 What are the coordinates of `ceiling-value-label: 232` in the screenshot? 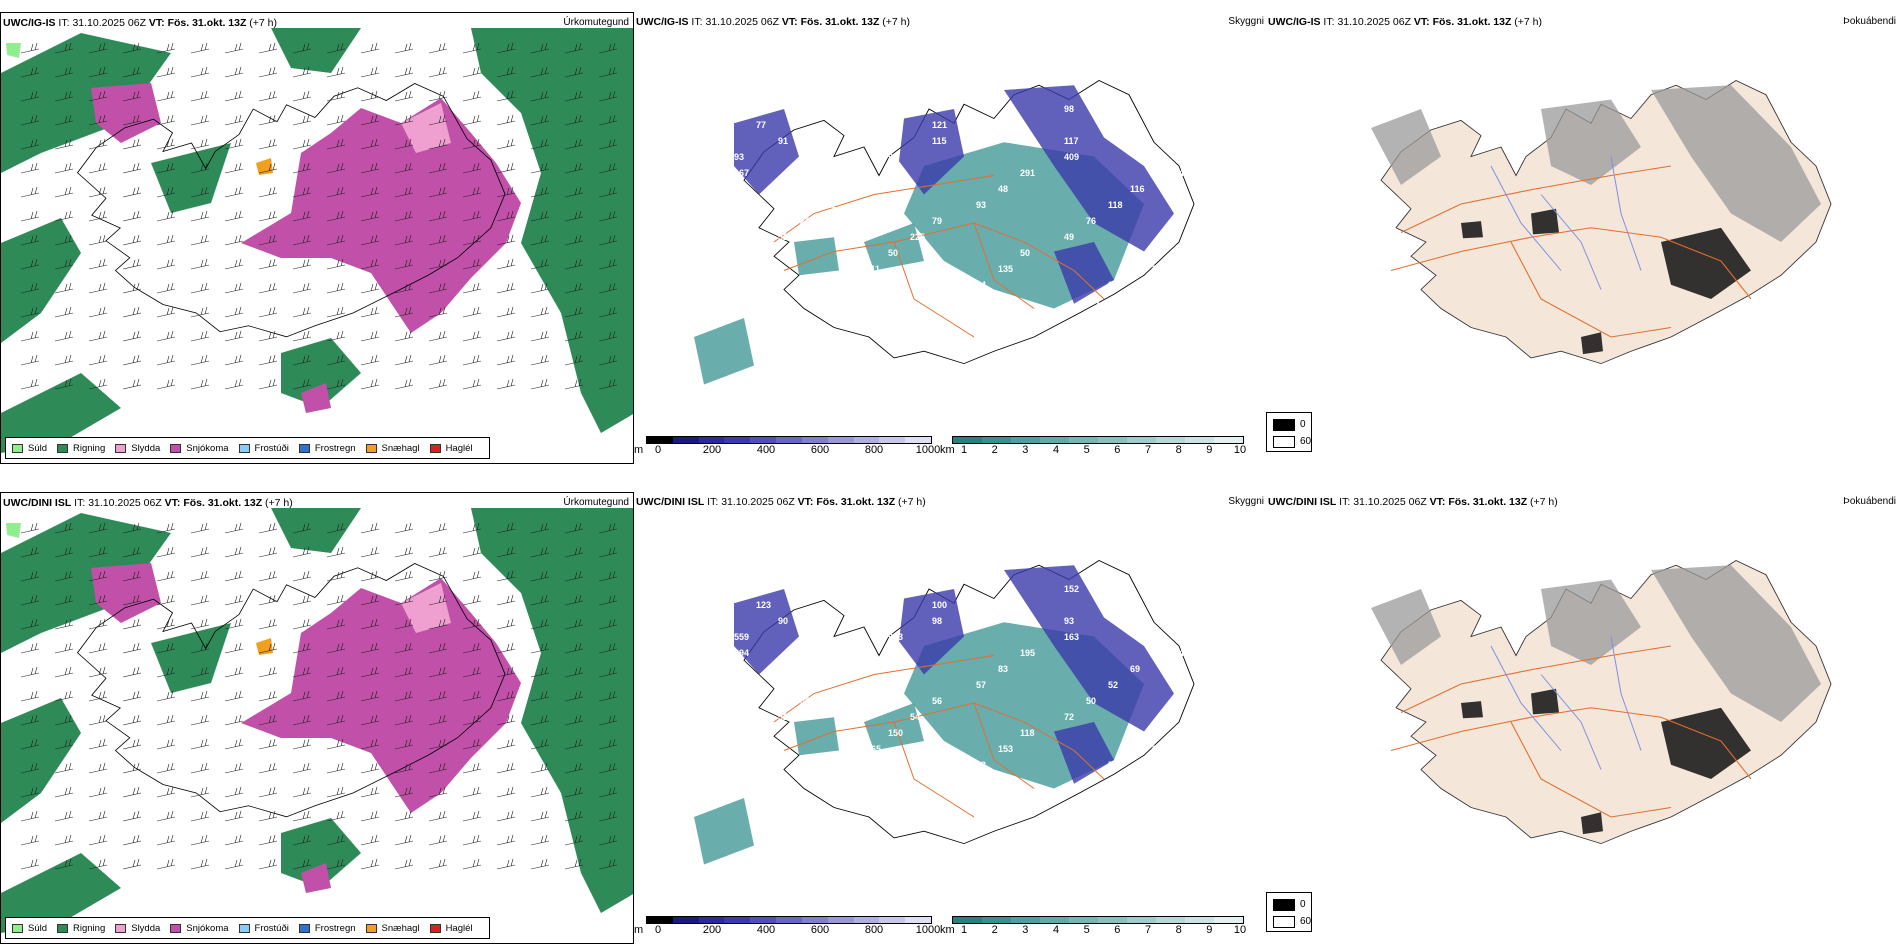 It's located at (807, 221).